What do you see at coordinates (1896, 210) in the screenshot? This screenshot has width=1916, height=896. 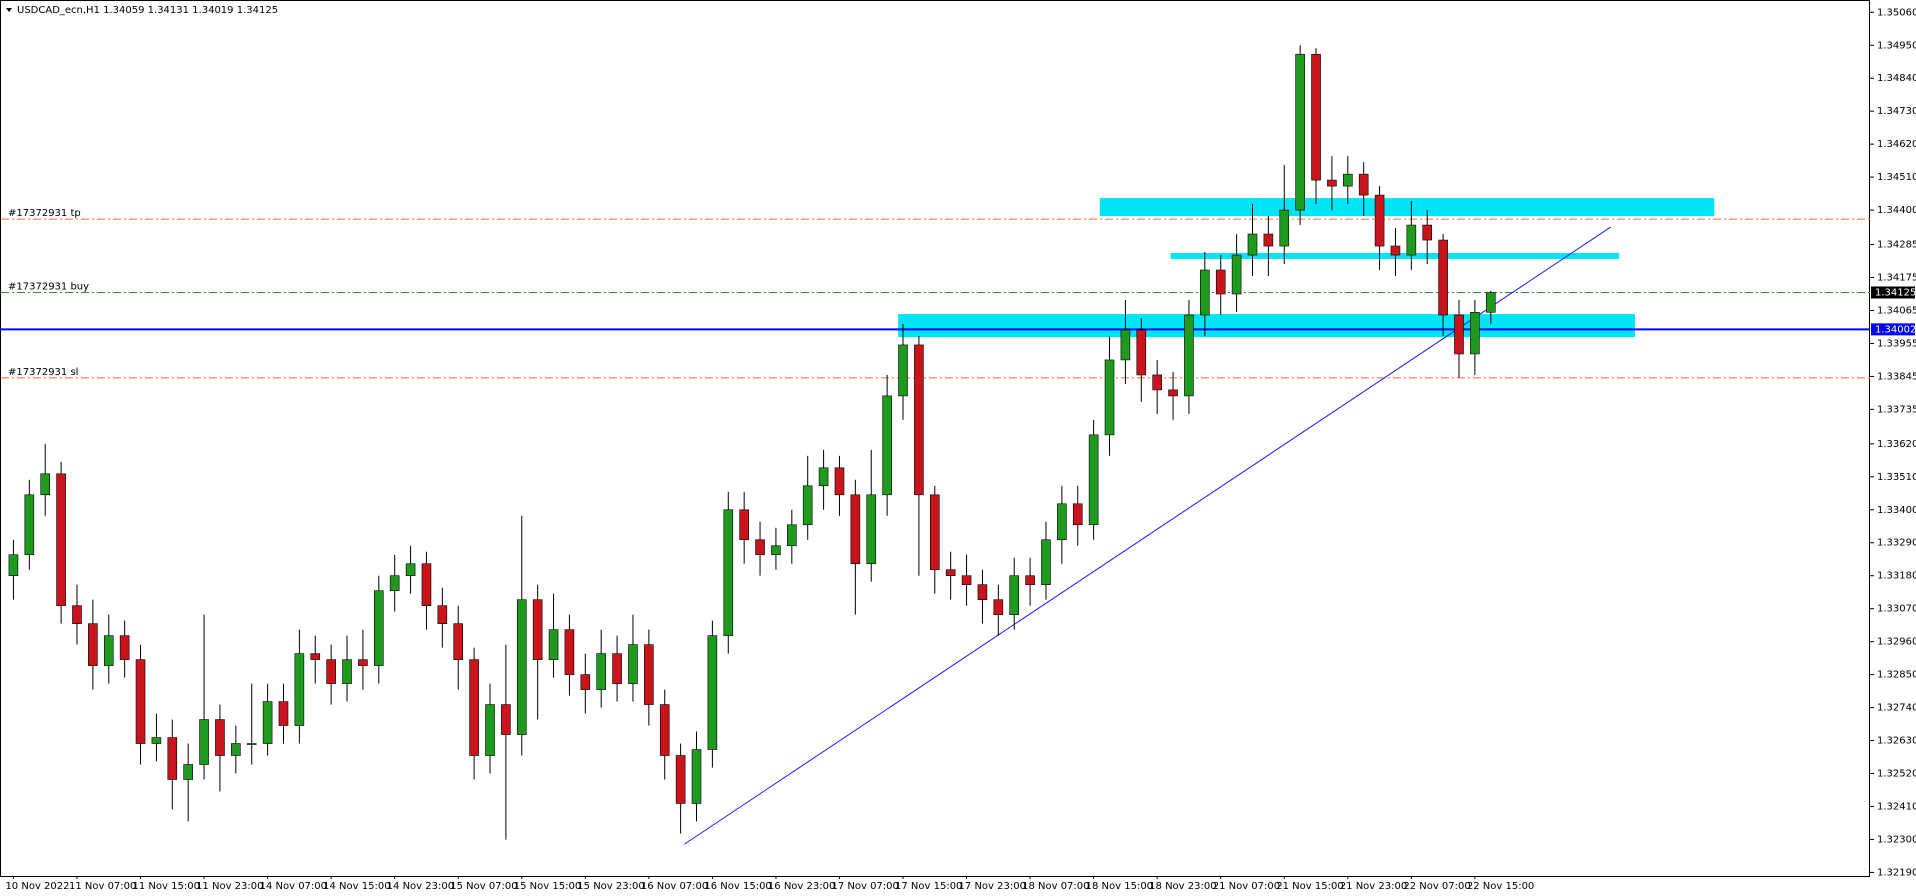 I see `y-tick-label: 1.34400` at bounding box center [1896, 210].